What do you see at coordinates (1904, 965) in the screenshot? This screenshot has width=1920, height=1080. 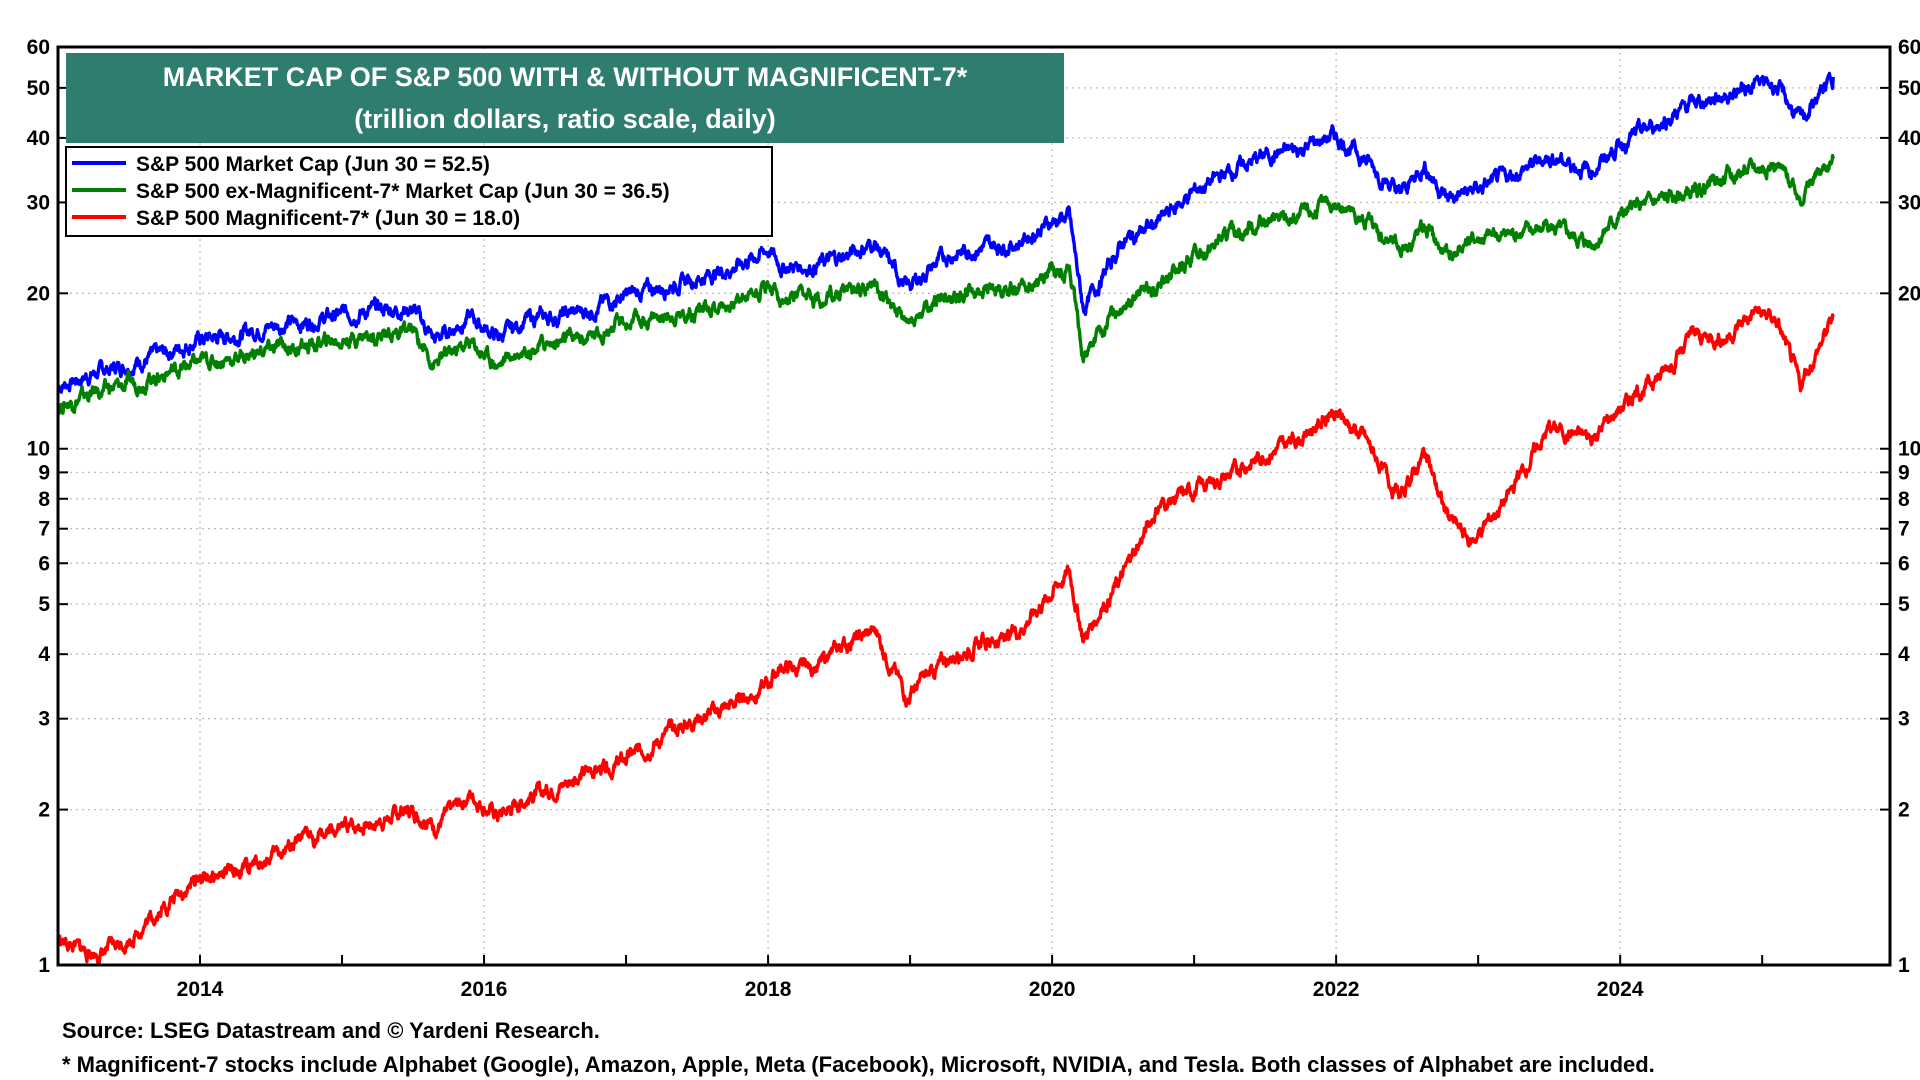 I see `y-tick-label-right: 1` at bounding box center [1904, 965].